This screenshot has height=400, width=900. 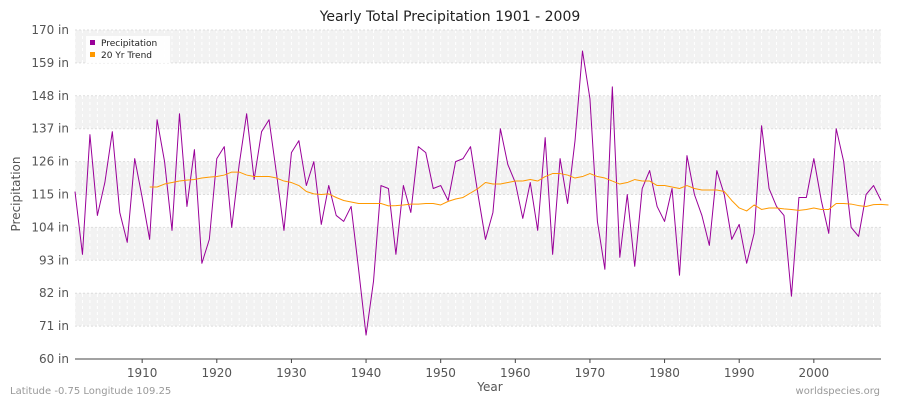 What do you see at coordinates (54, 326) in the screenshot?
I see `y-tick-label: 71 in` at bounding box center [54, 326].